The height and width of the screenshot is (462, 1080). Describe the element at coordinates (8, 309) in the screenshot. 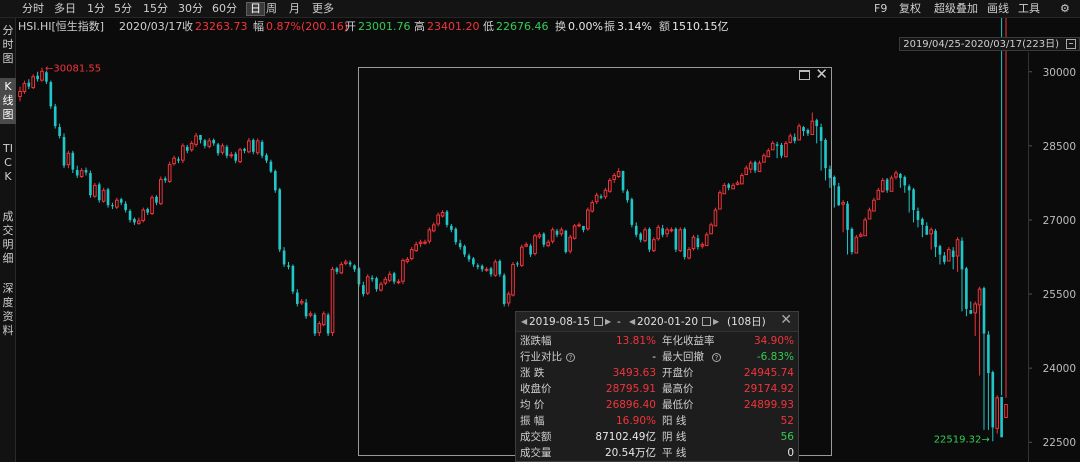

I see `tab-depth-info: 深度资料` at that location.